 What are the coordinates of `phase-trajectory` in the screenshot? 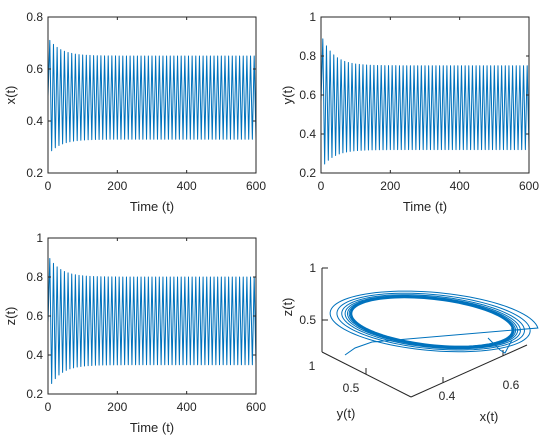 It's located at (434, 323).